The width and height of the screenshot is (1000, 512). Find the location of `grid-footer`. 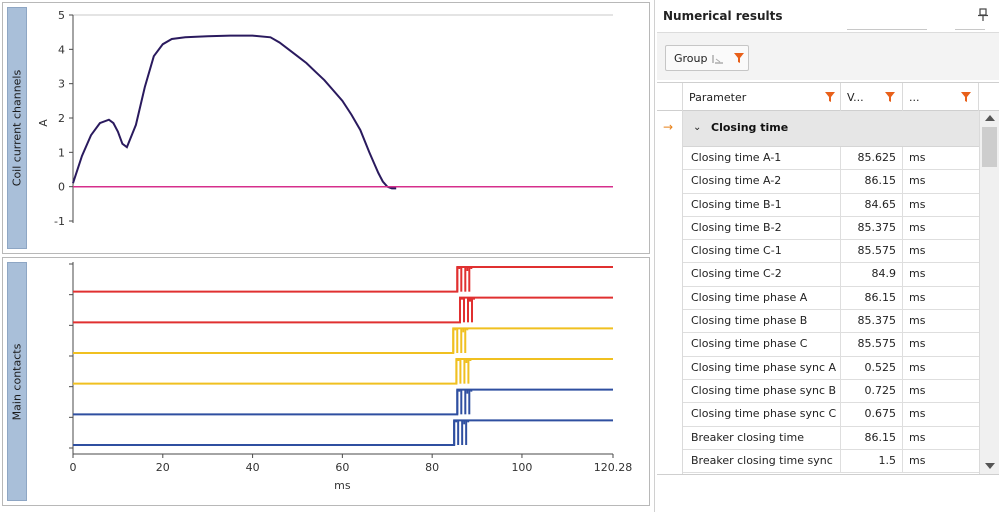

grid-footer is located at coordinates (828, 492).